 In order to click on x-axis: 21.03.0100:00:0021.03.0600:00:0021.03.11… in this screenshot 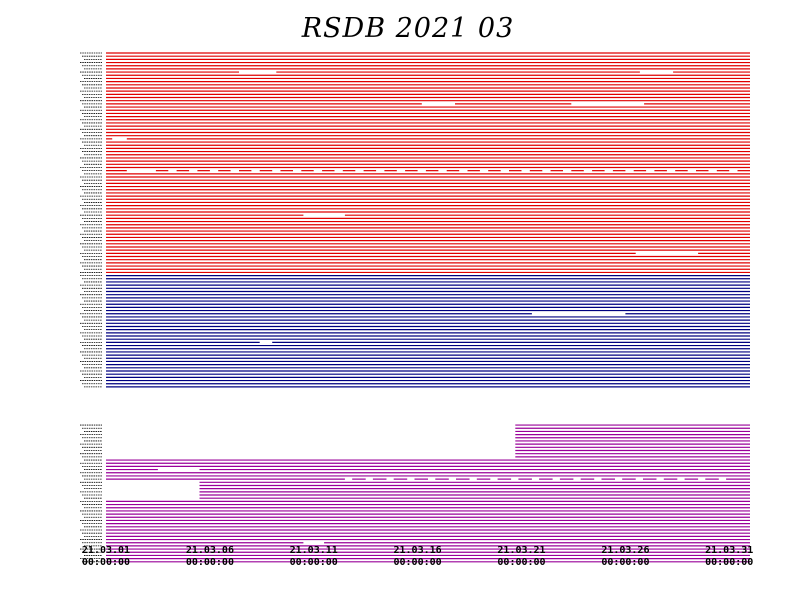, I will do `click(417, 556)`.